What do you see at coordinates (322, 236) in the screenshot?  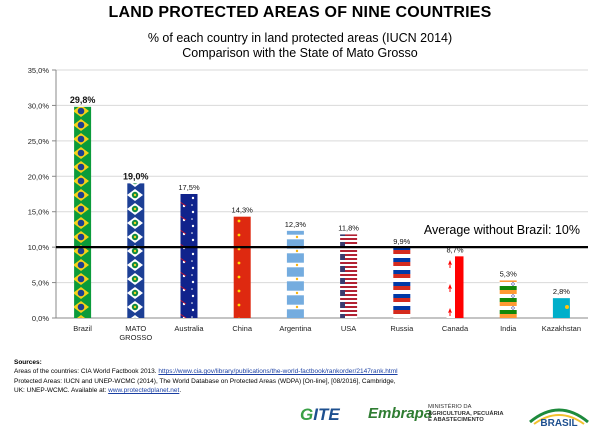 I see `reference-line-group: Average without Brazil: 10%` at bounding box center [322, 236].